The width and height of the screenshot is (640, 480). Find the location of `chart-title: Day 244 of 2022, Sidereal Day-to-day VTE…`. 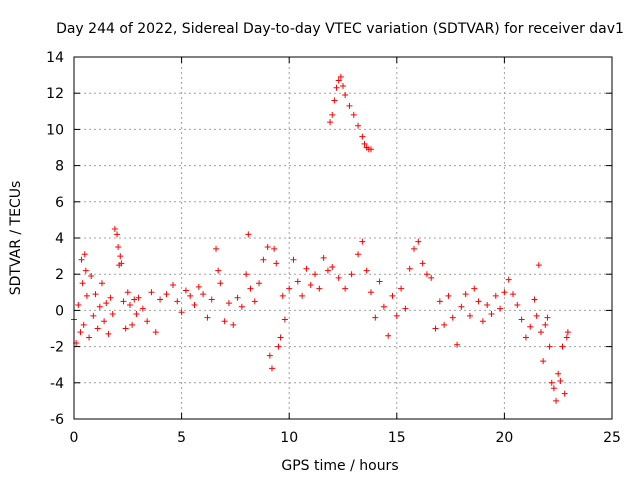

chart-title: Day 244 of 2022, Sidereal Day-to-day VTE… is located at coordinates (340, 29).